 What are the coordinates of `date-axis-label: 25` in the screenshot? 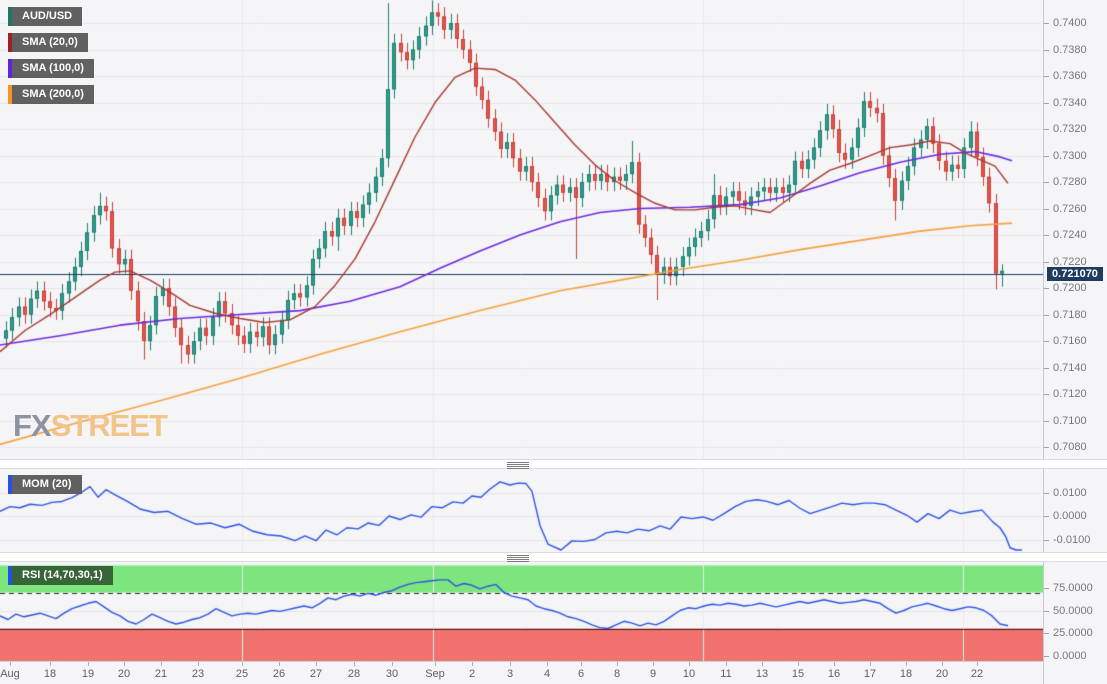 It's located at (242, 674).